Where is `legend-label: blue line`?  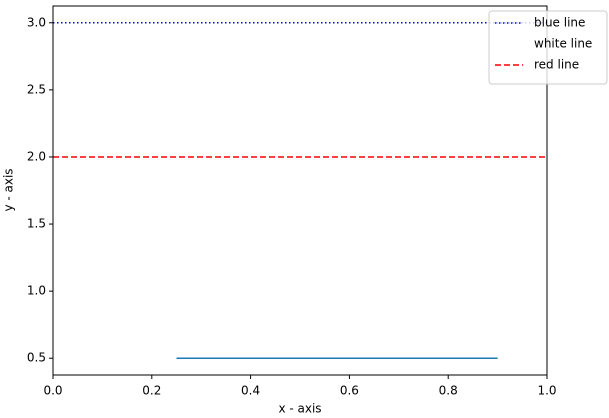
legend-label: blue line is located at coordinates (559, 23).